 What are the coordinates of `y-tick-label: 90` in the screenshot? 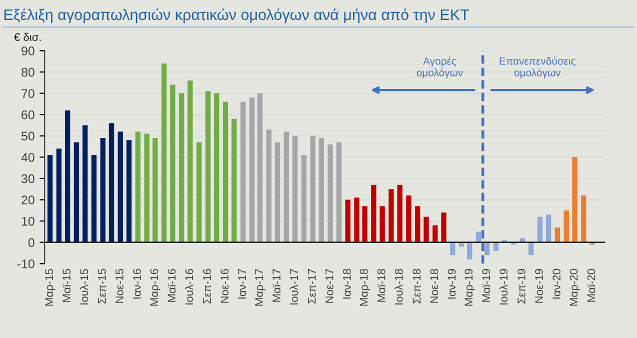 It's located at (28, 51).